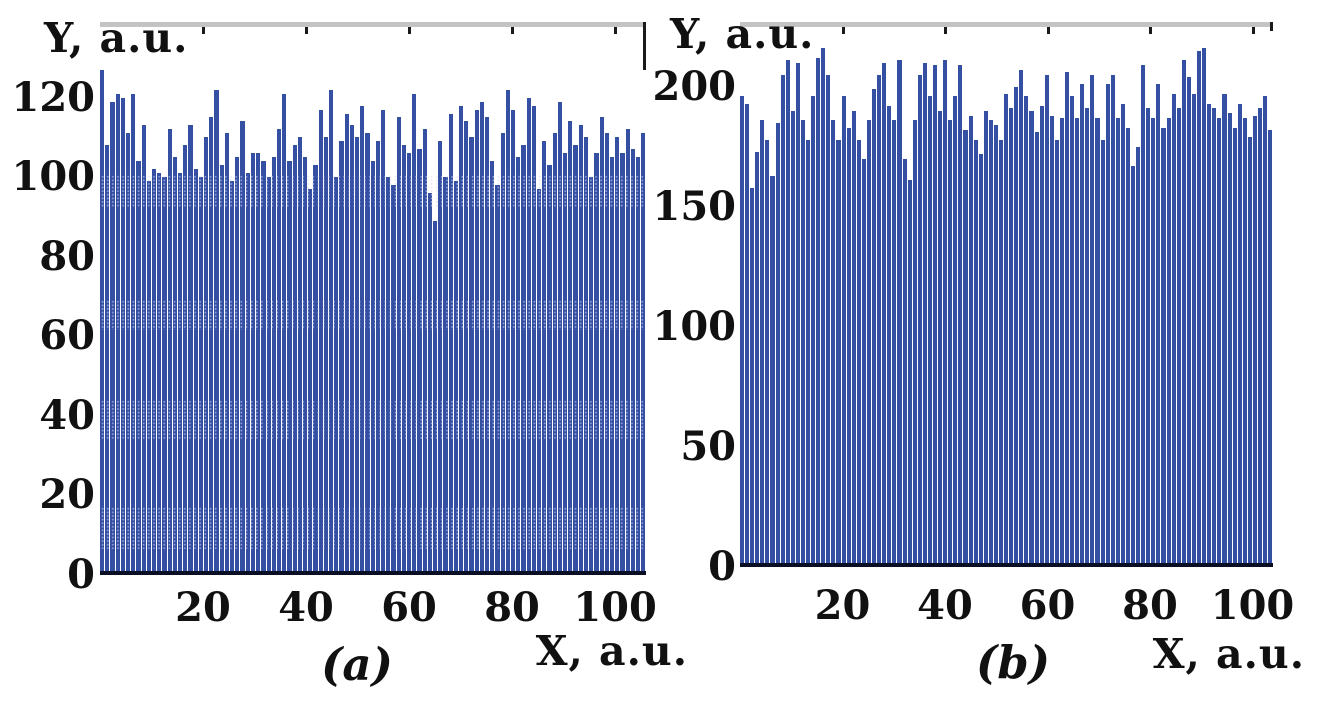 The width and height of the screenshot is (1334, 707). Describe the element at coordinates (742, 34) in the screenshot. I see `y-axis-title-b: Y, a.u.` at that location.